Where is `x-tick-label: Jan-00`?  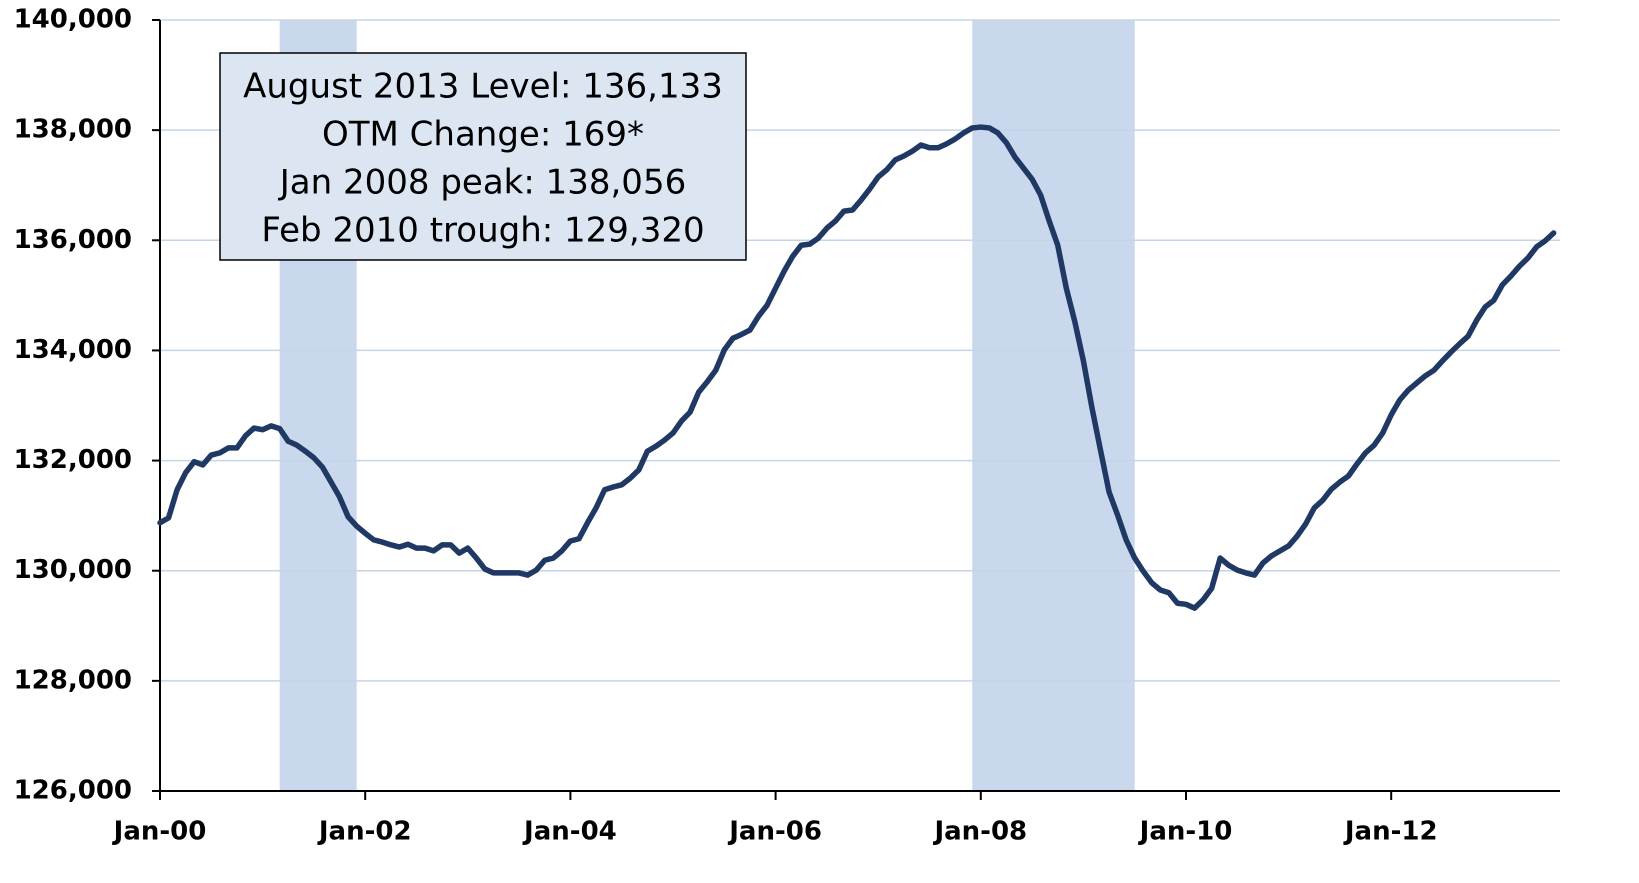
x-tick-label: Jan-00 is located at coordinates (159, 832).